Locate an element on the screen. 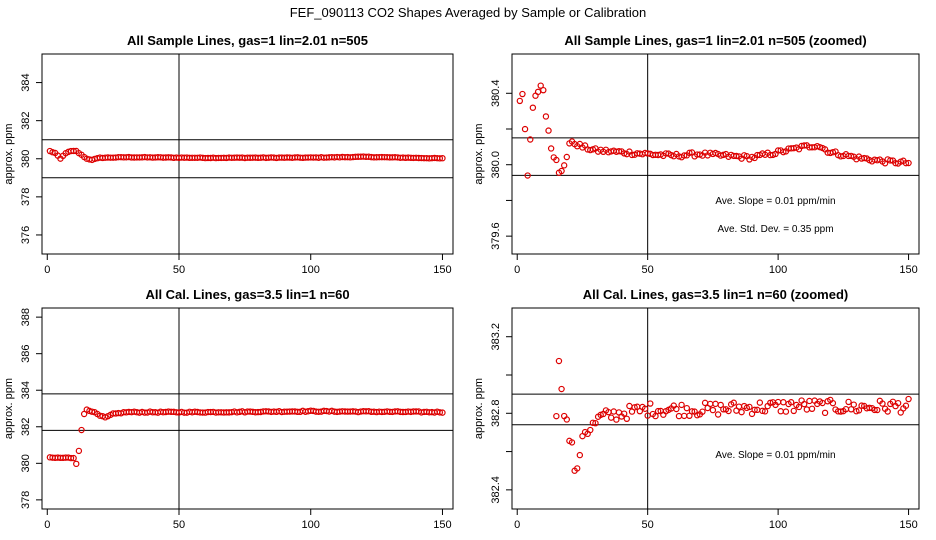  y-tick-label: 376 is located at coordinates (26, 235).